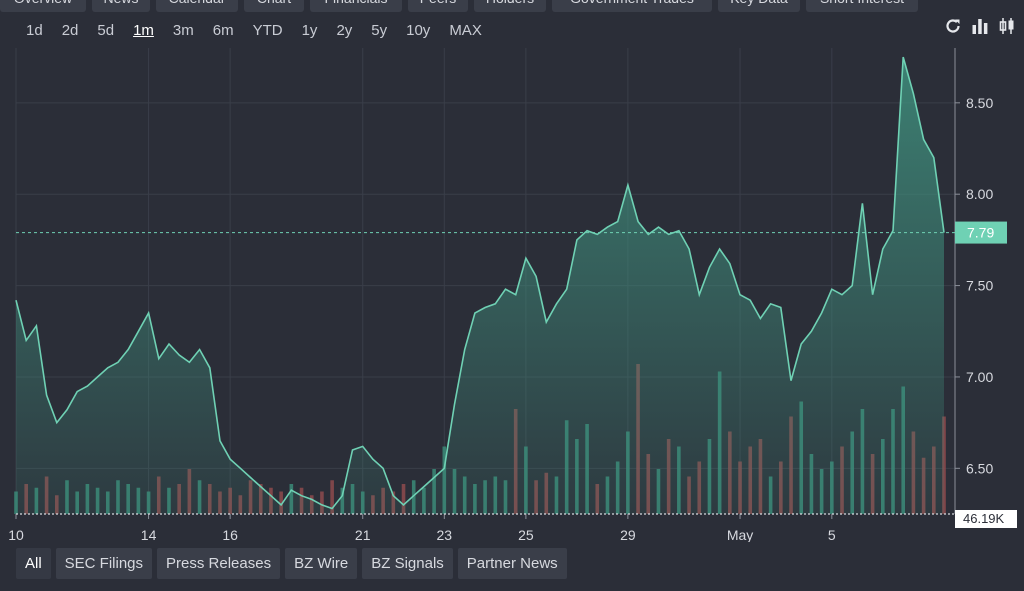 This screenshot has height=591, width=1024. Describe the element at coordinates (979, 286) in the screenshot. I see `y-tick-label: 7.50` at that location.